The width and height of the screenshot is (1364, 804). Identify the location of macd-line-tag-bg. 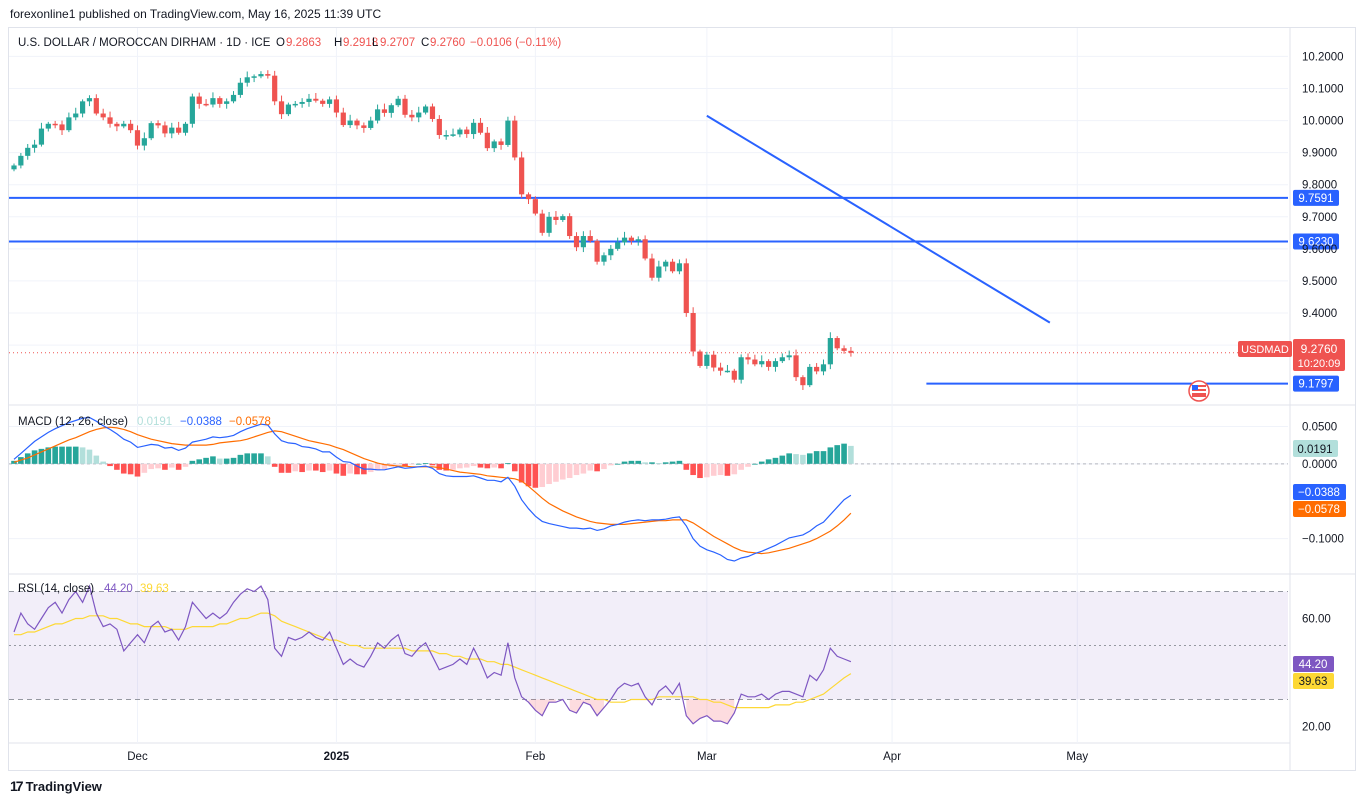
(1319, 492).